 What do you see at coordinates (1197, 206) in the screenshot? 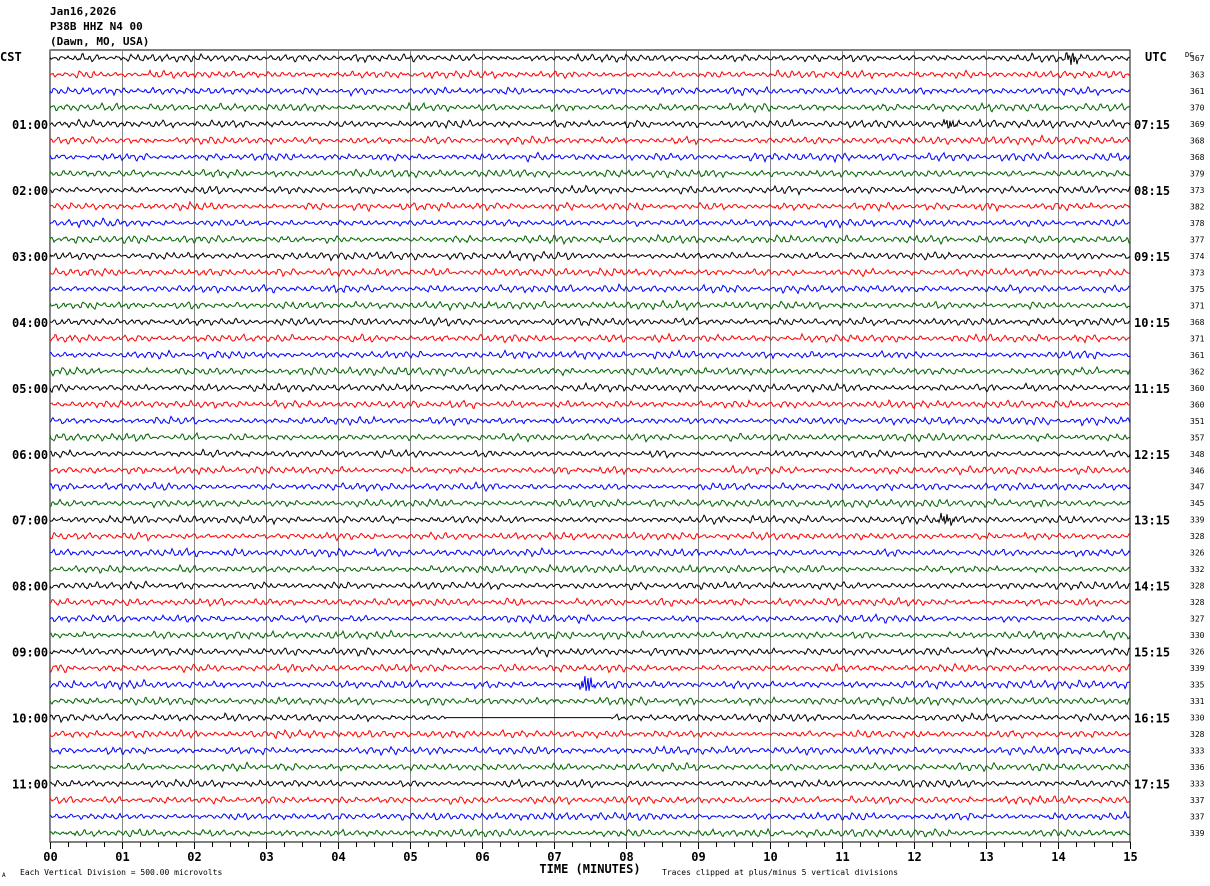
I see `dc-value: 382` at bounding box center [1197, 206].